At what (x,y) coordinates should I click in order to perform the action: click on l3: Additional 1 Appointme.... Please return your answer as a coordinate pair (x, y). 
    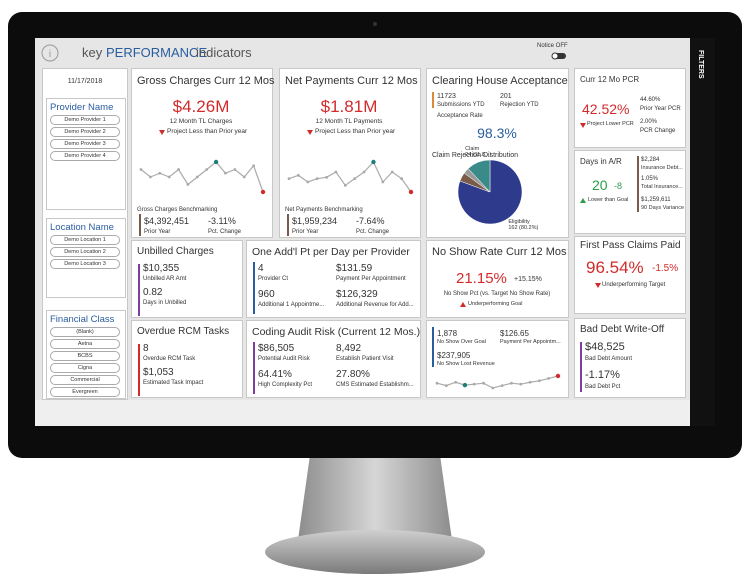
    Looking at the image, I should click on (291, 305).